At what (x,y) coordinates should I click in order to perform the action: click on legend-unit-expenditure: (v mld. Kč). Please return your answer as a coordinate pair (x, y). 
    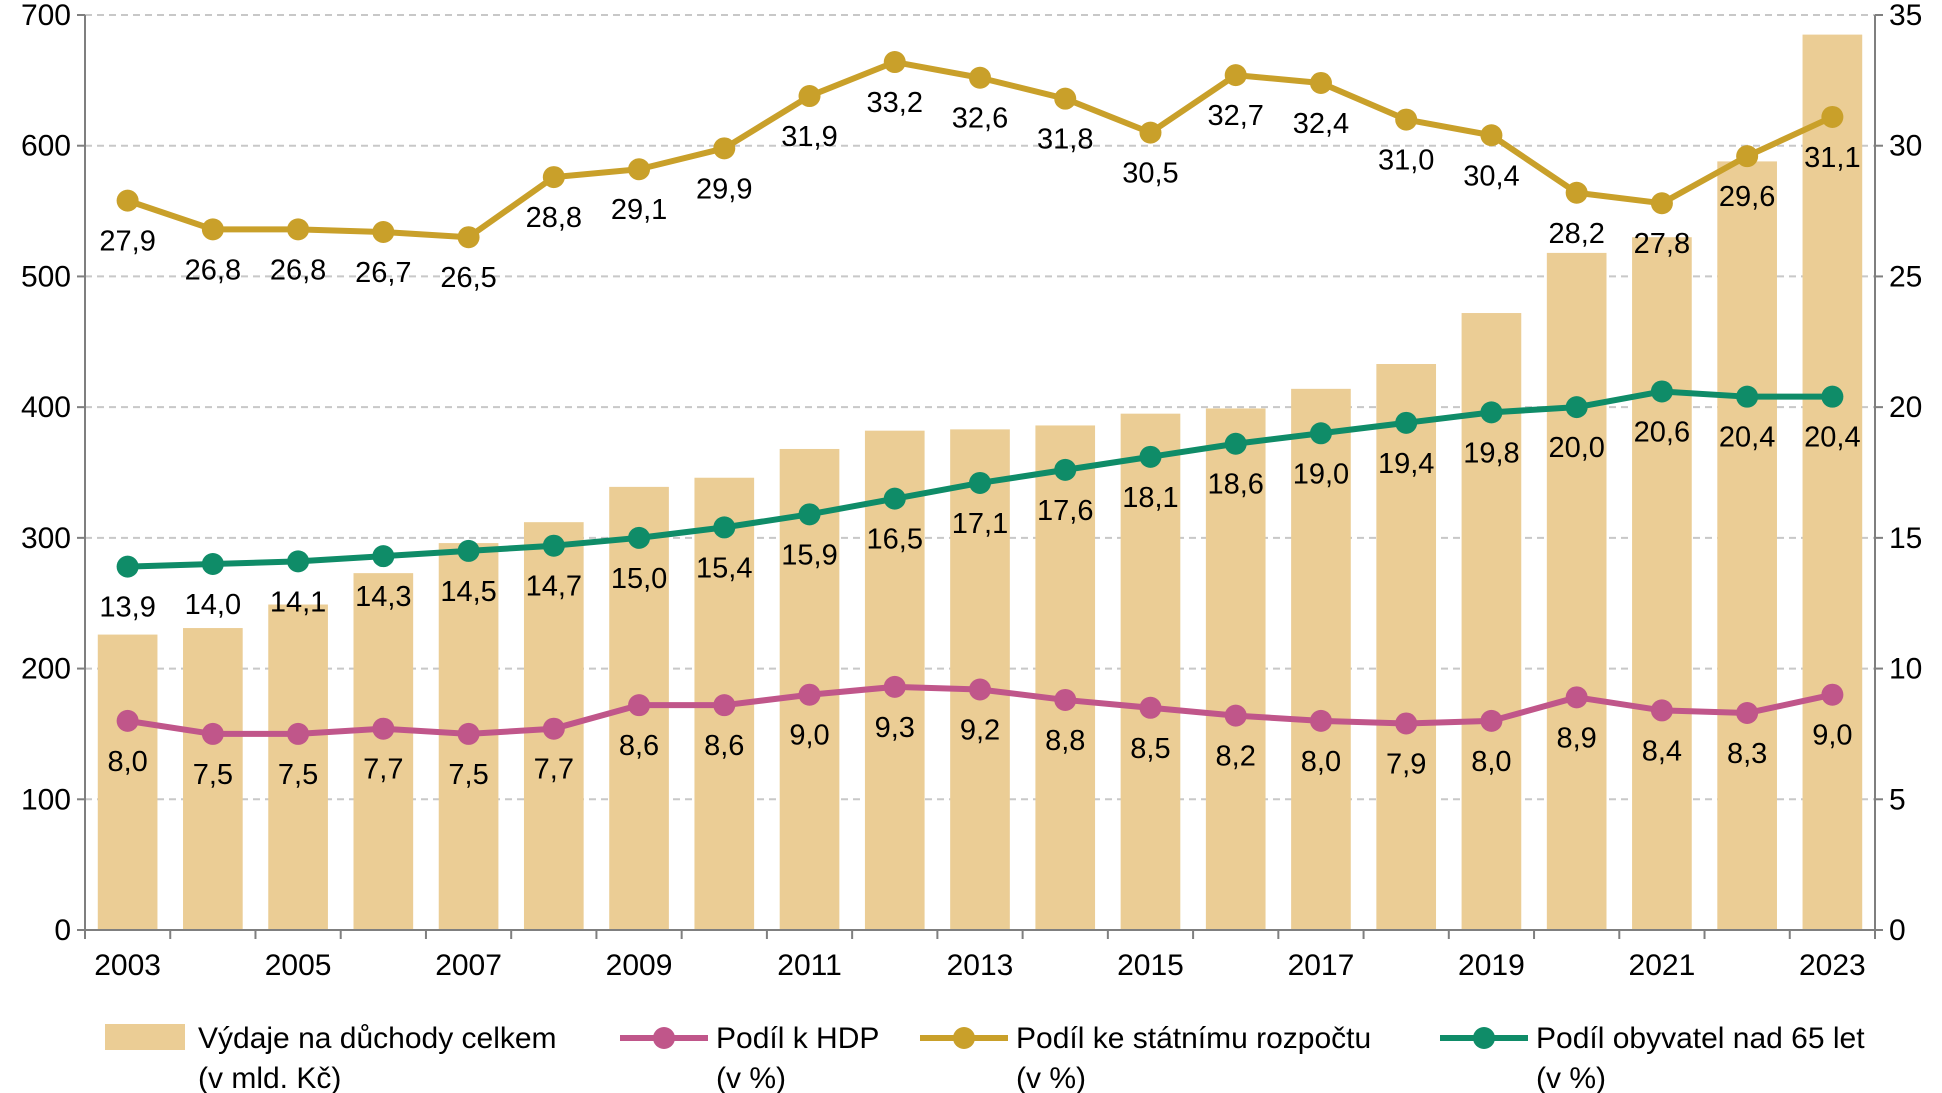
    Looking at the image, I should click on (269, 1077).